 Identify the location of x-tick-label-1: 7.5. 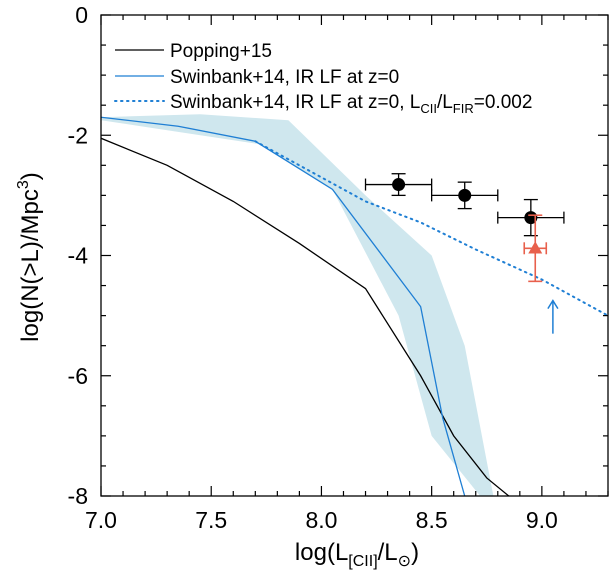
(211, 520).